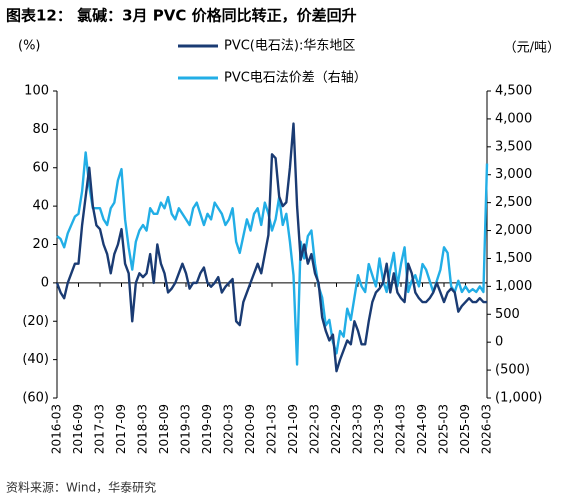 Image resolution: width=572 pixels, height=500 pixels. Describe the element at coordinates (40, 167) in the screenshot. I see `y-tick-label: 60` at that location.